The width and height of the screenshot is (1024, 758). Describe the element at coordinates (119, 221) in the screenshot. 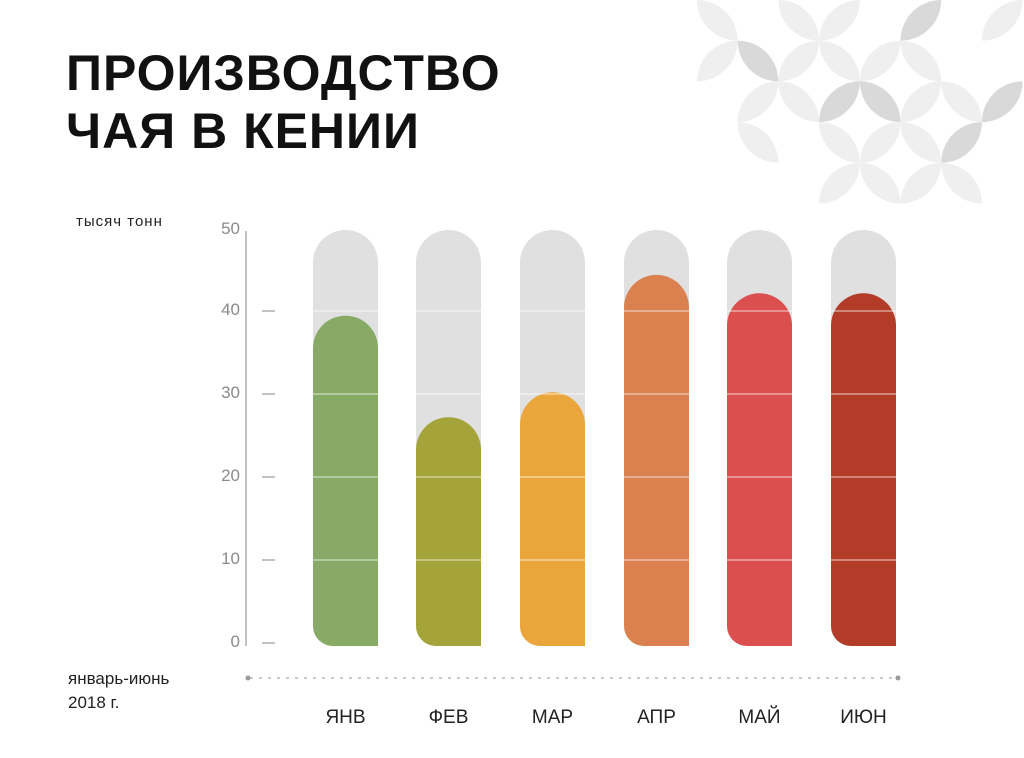

I see `y-axis-label: тысяч тонн` at that location.